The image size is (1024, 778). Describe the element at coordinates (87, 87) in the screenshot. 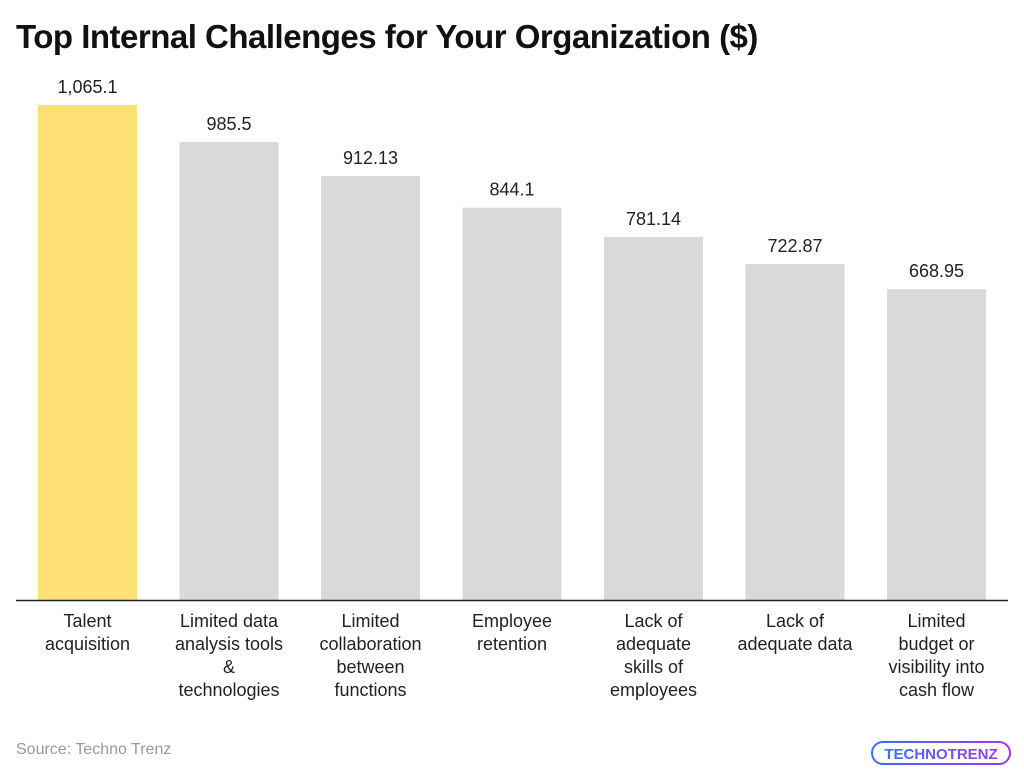

I see `data-label: 1,065.1` at that location.